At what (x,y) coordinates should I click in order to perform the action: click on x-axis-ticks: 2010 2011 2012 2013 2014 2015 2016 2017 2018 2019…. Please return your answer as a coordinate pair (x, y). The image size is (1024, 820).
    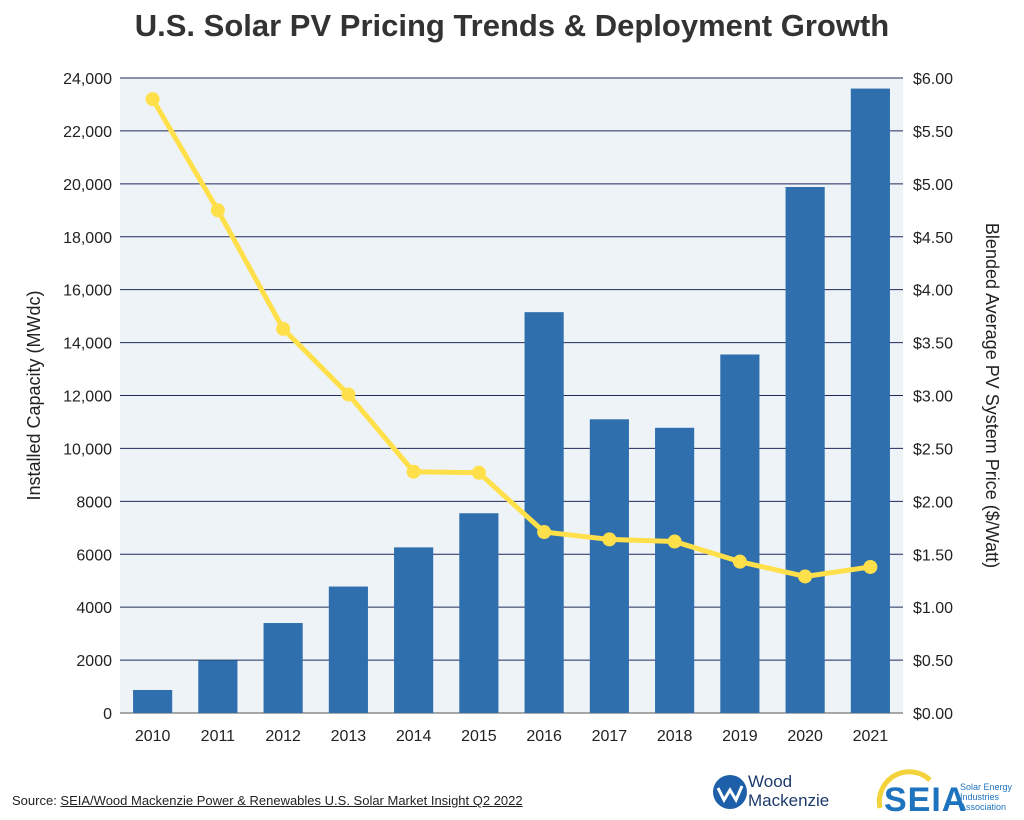
    Looking at the image, I should click on (511, 736).